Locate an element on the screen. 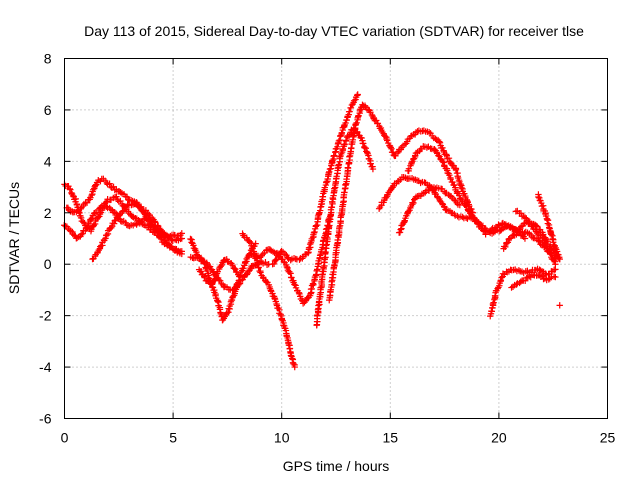  y-tick-labels: -6 -4 -2 0 2 4 6 8 is located at coordinates (45, 239).